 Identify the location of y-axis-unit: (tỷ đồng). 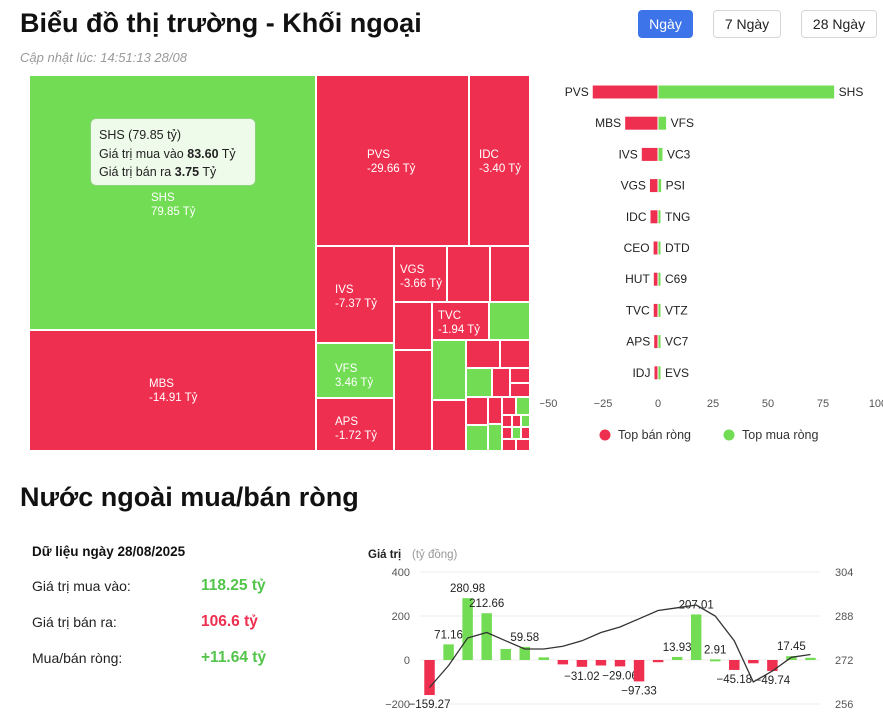
(435, 555).